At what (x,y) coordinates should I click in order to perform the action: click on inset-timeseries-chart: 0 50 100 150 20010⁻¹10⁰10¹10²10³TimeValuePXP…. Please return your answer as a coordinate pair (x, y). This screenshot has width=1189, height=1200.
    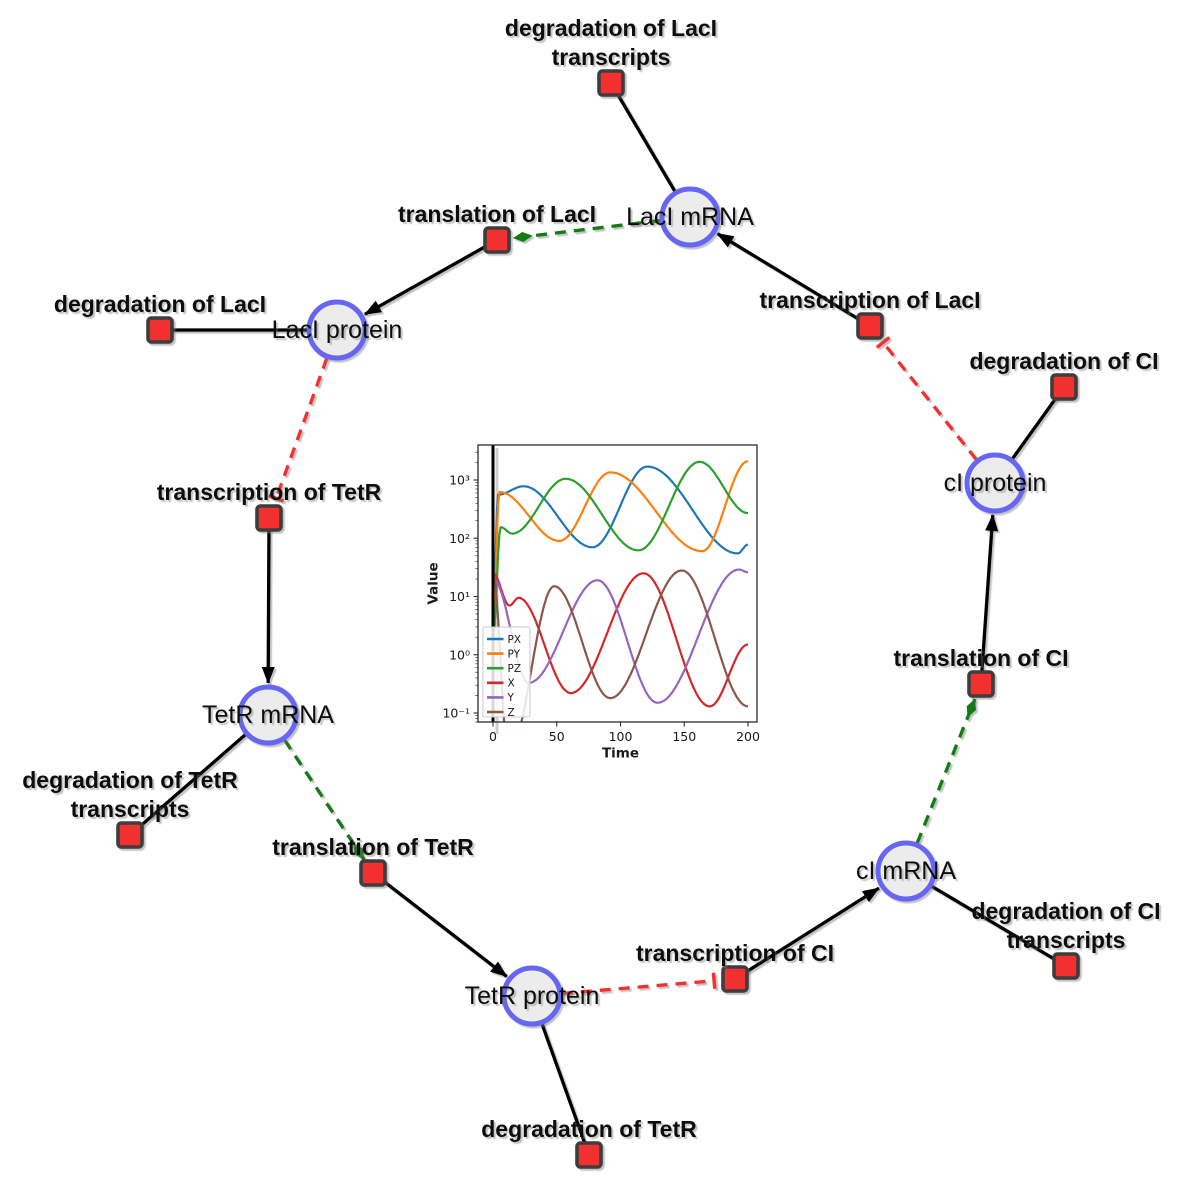
    Looking at the image, I should click on (601, 596).